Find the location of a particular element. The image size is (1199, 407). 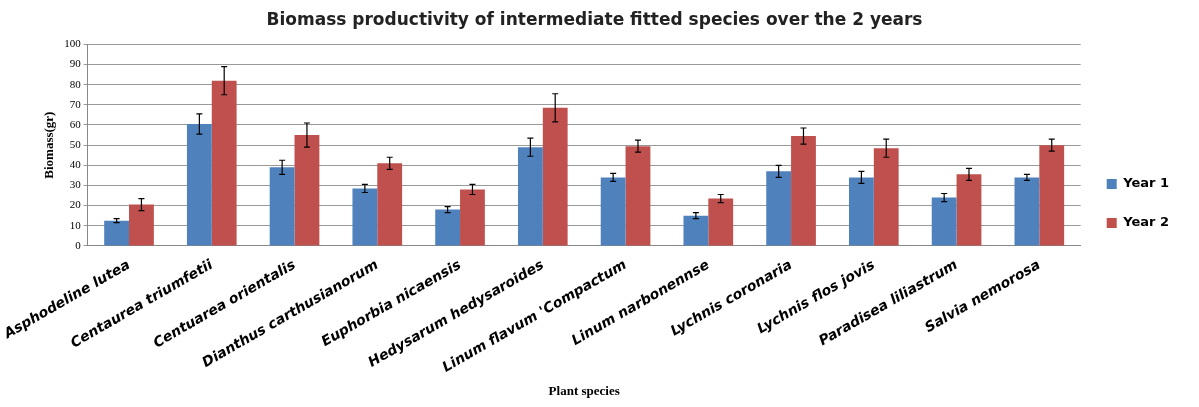

y-tick-label: 20 is located at coordinates (75, 204).